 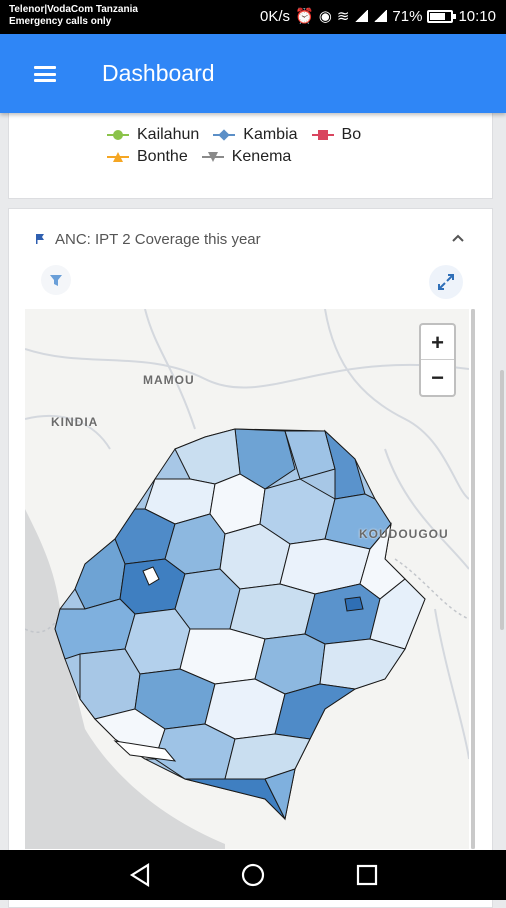 What do you see at coordinates (336, 135) in the screenshot?
I see `legend-item-bo: Bo` at bounding box center [336, 135].